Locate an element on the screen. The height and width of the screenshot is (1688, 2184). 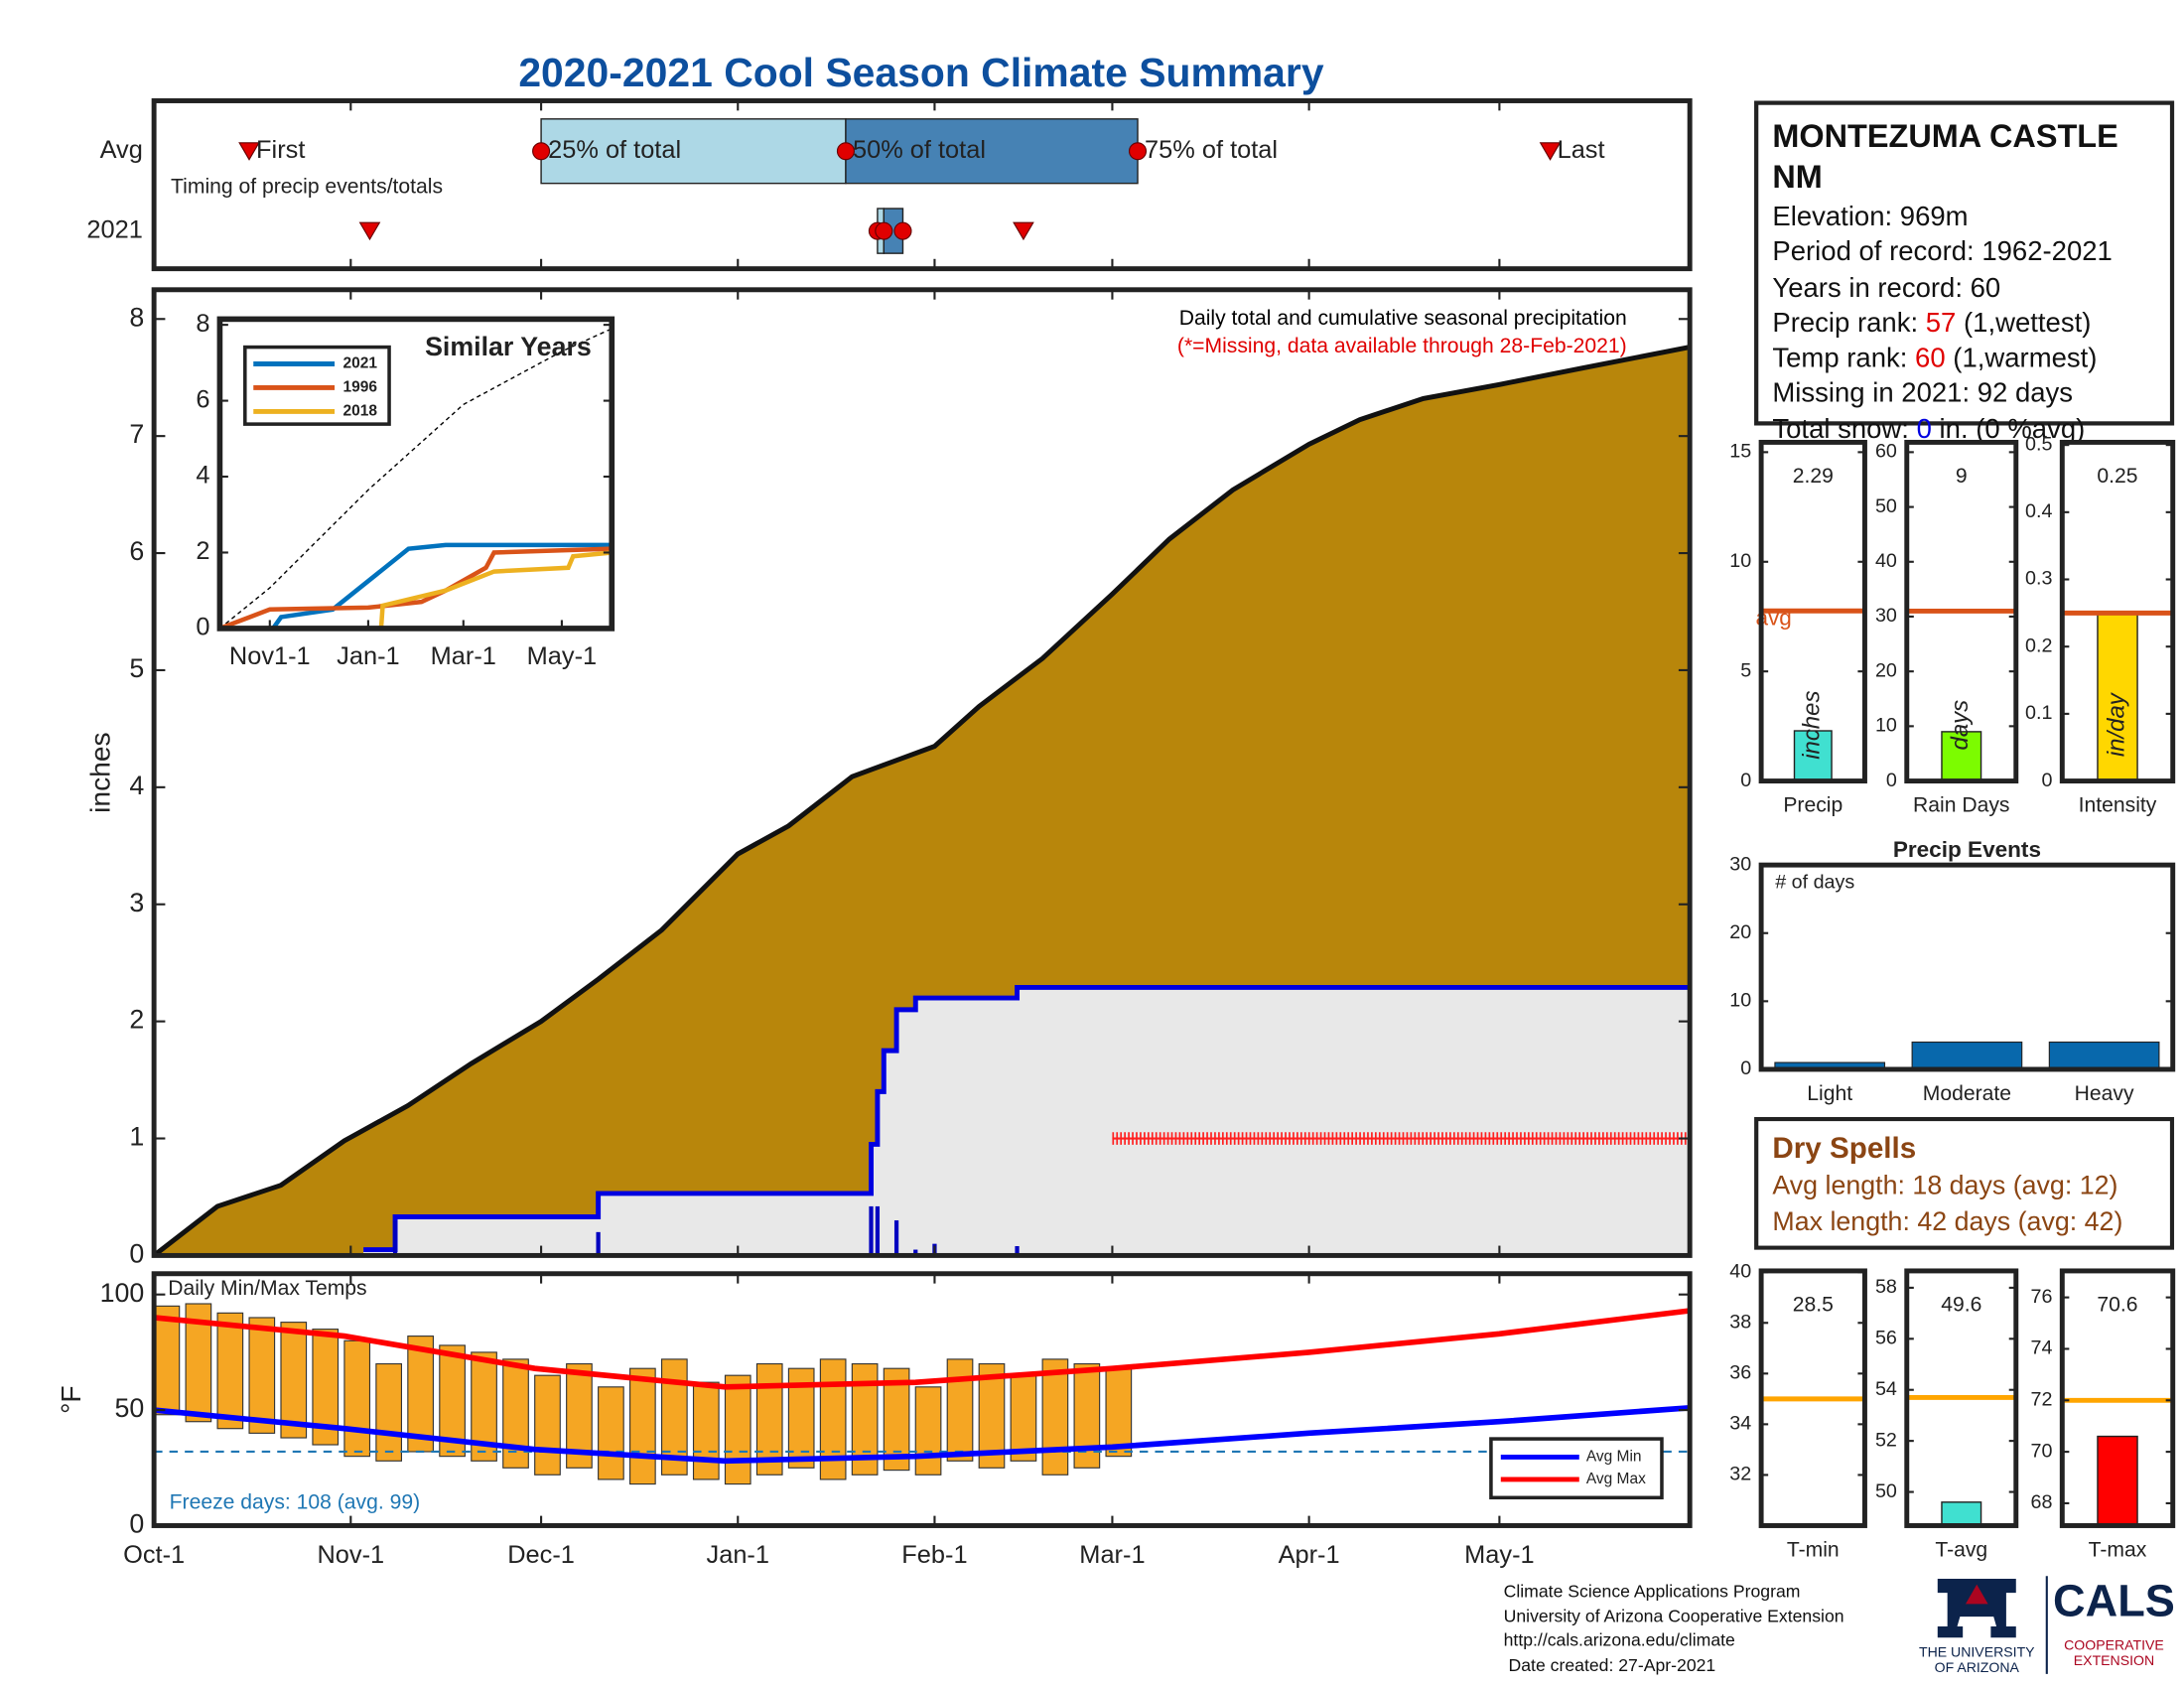
y-tick-label: 10 is located at coordinates (1740, 561).